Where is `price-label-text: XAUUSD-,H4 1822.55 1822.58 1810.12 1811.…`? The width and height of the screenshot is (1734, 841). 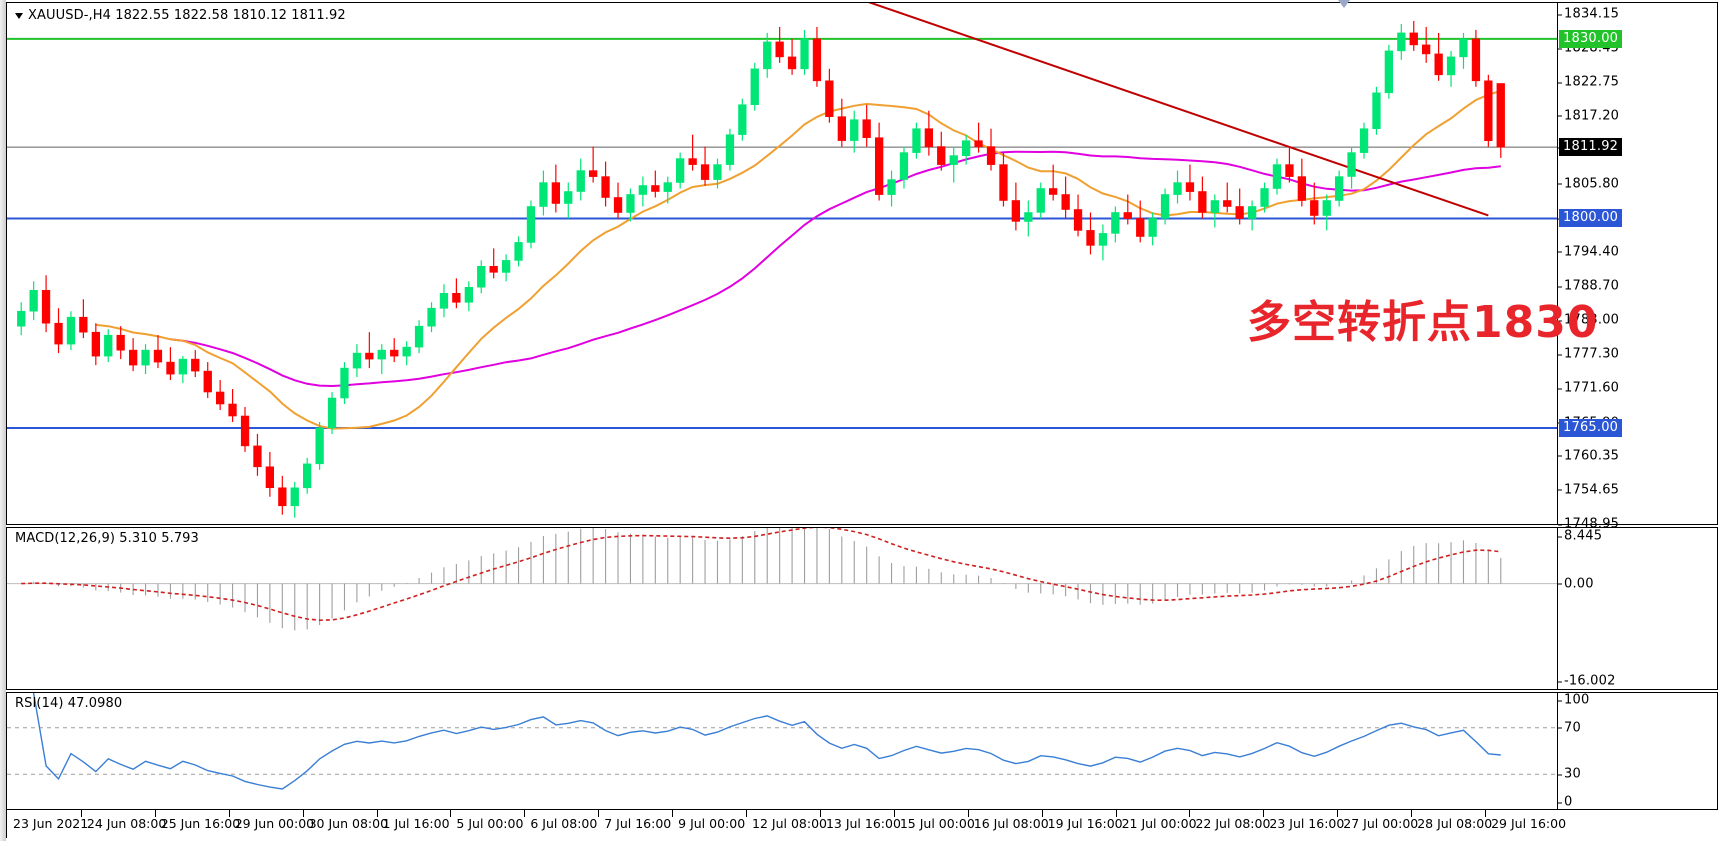
price-label-text: XAUUSD-,H4 1822.55 1822.58 1810.12 1811.… is located at coordinates (187, 15).